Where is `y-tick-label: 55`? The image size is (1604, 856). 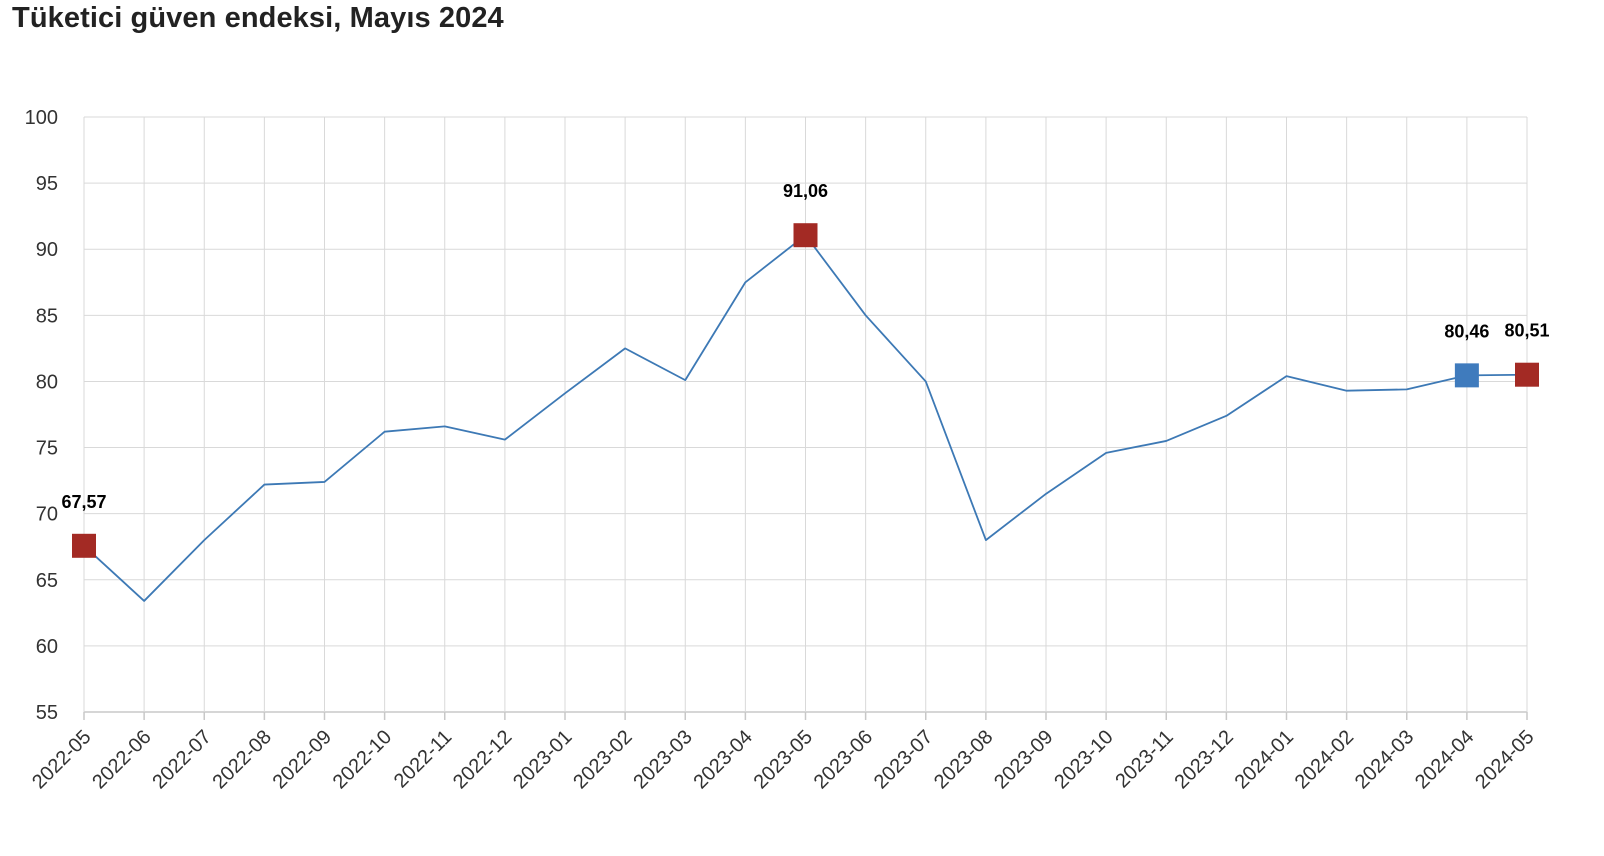 y-tick-label: 55 is located at coordinates (47, 713).